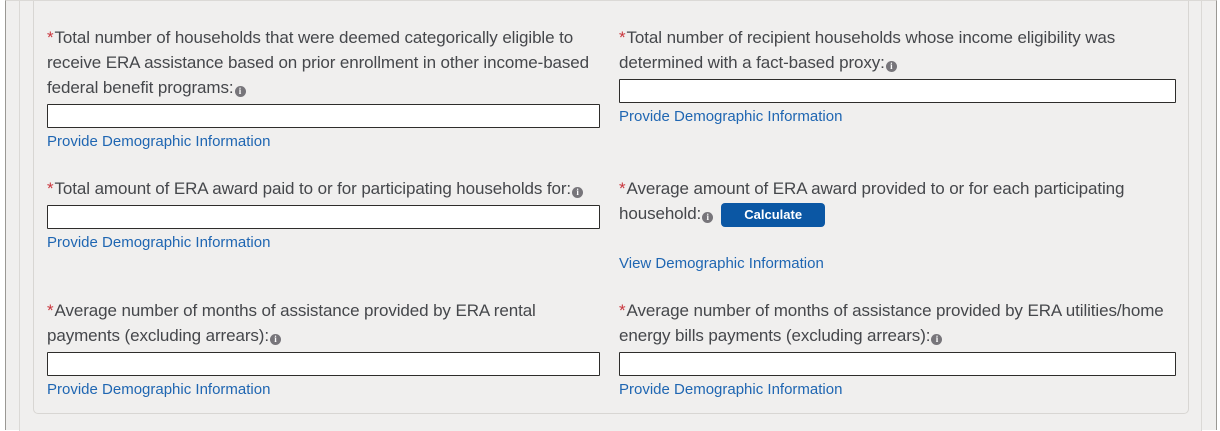 This screenshot has height=431, width=1220. What do you see at coordinates (721, 263) in the screenshot?
I see `view-demographic-information-link: View Demographic Information` at bounding box center [721, 263].